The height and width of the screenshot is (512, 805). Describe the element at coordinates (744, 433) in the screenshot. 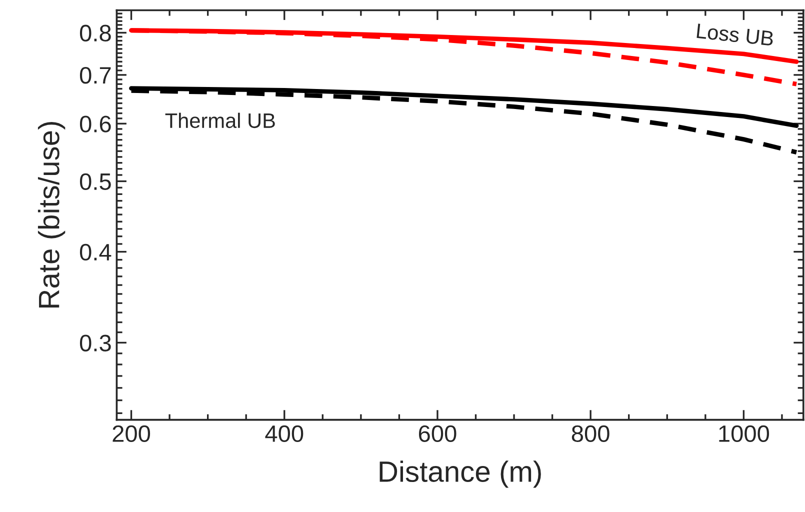

I see `x-tick-label: 1000` at that location.